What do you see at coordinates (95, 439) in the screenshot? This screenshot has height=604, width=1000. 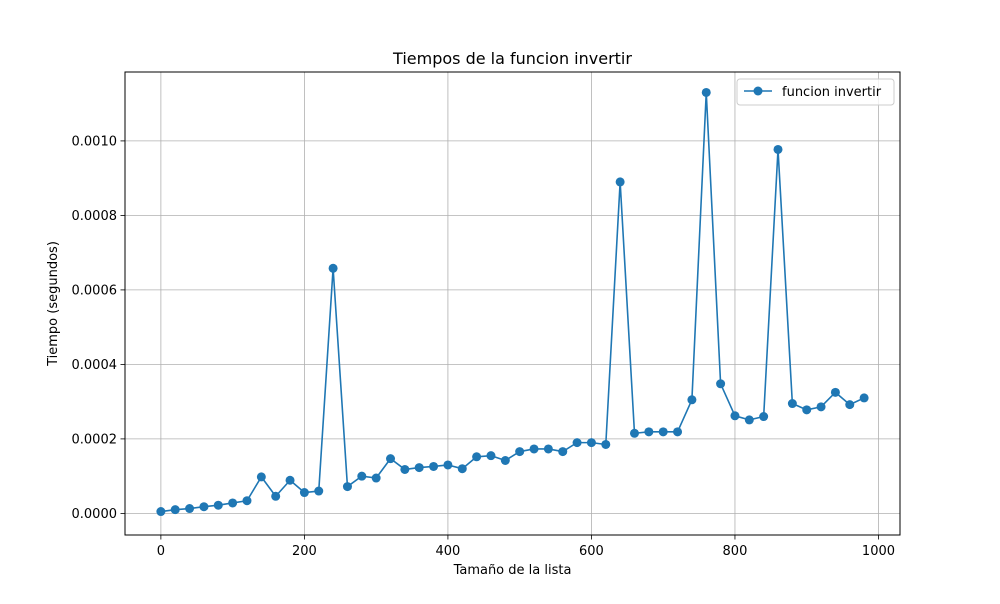 I see `y-tick-label: 0.0002` at bounding box center [95, 439].